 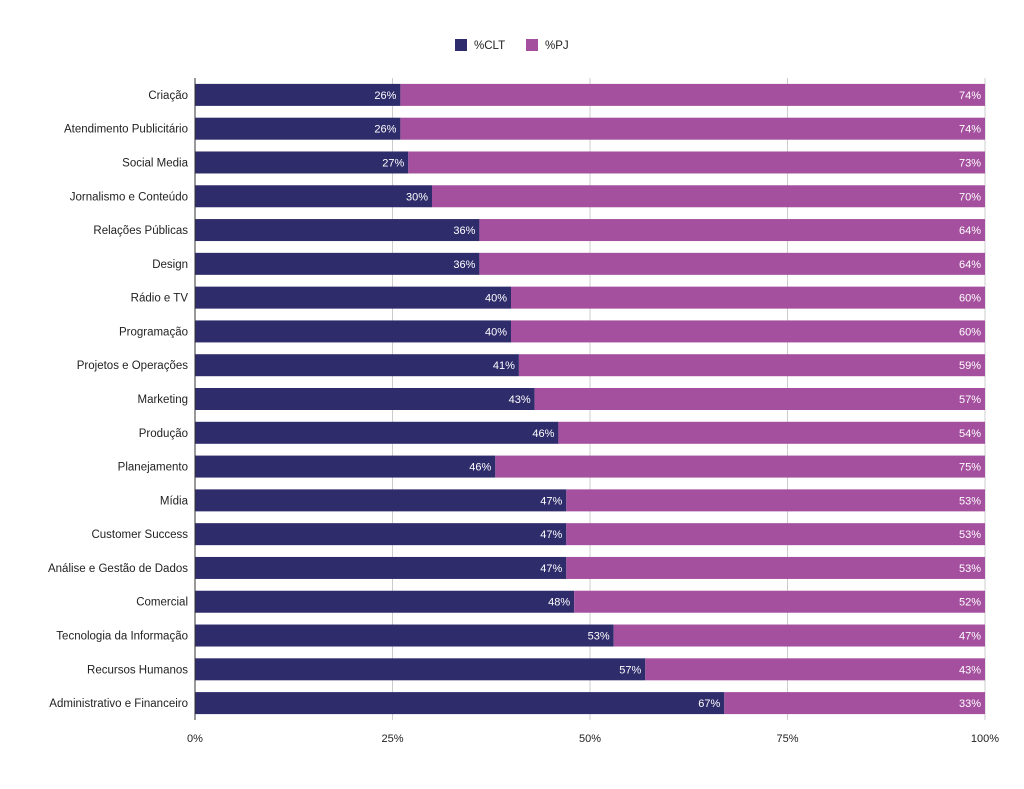 I want to click on x-tick-label: 25%, so click(x=392, y=739).